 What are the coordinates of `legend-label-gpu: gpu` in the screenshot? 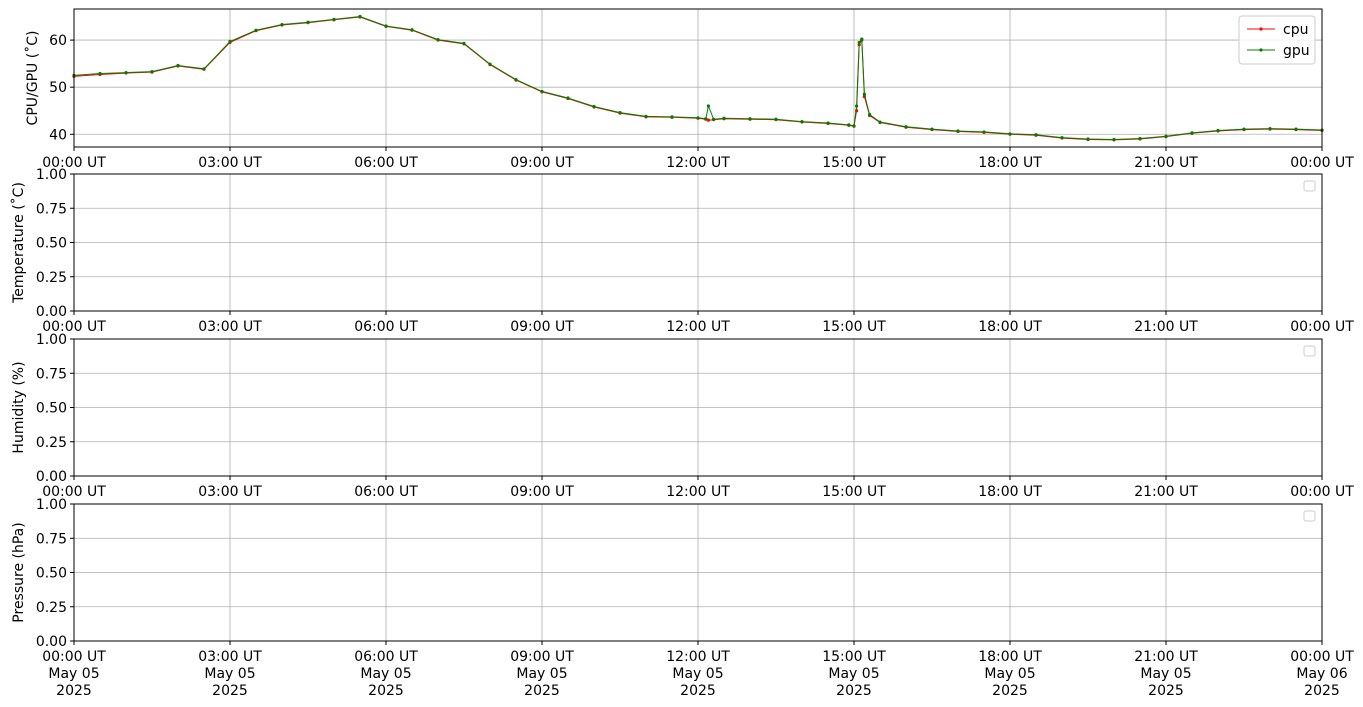 It's located at (1296, 51).